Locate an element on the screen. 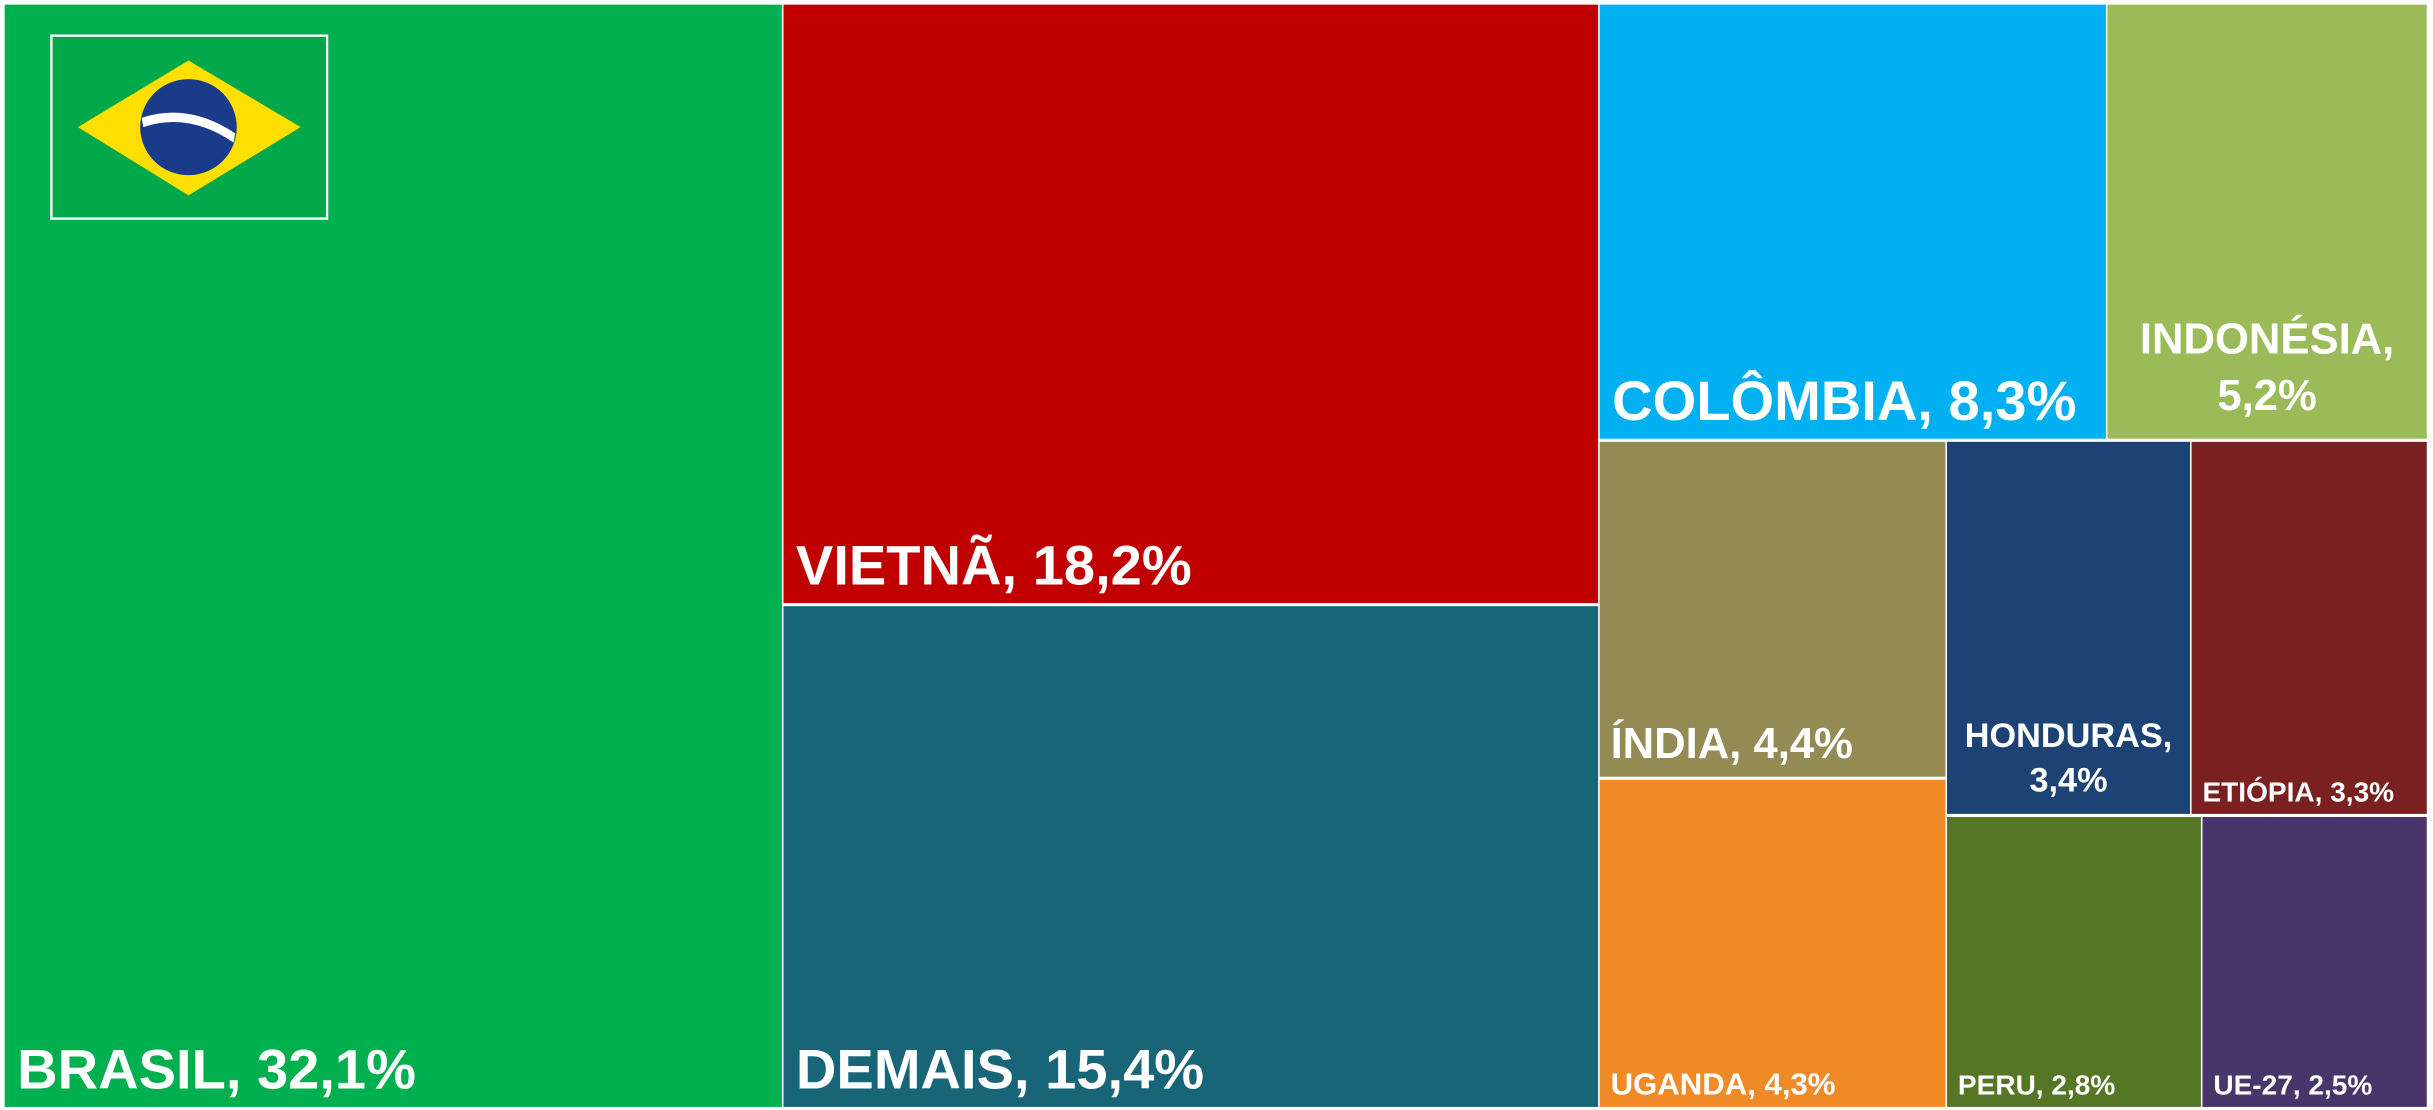 Image resolution: width=2433 pixels, height=1110 pixels. cell-label: BRASIL, 32,1% is located at coordinates (216, 1068).